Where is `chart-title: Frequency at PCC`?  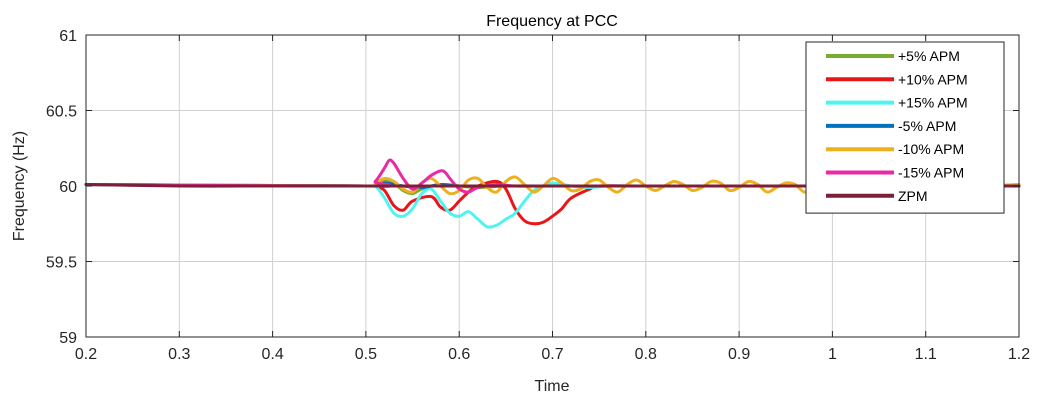 chart-title: Frequency at PCC is located at coordinates (552, 21).